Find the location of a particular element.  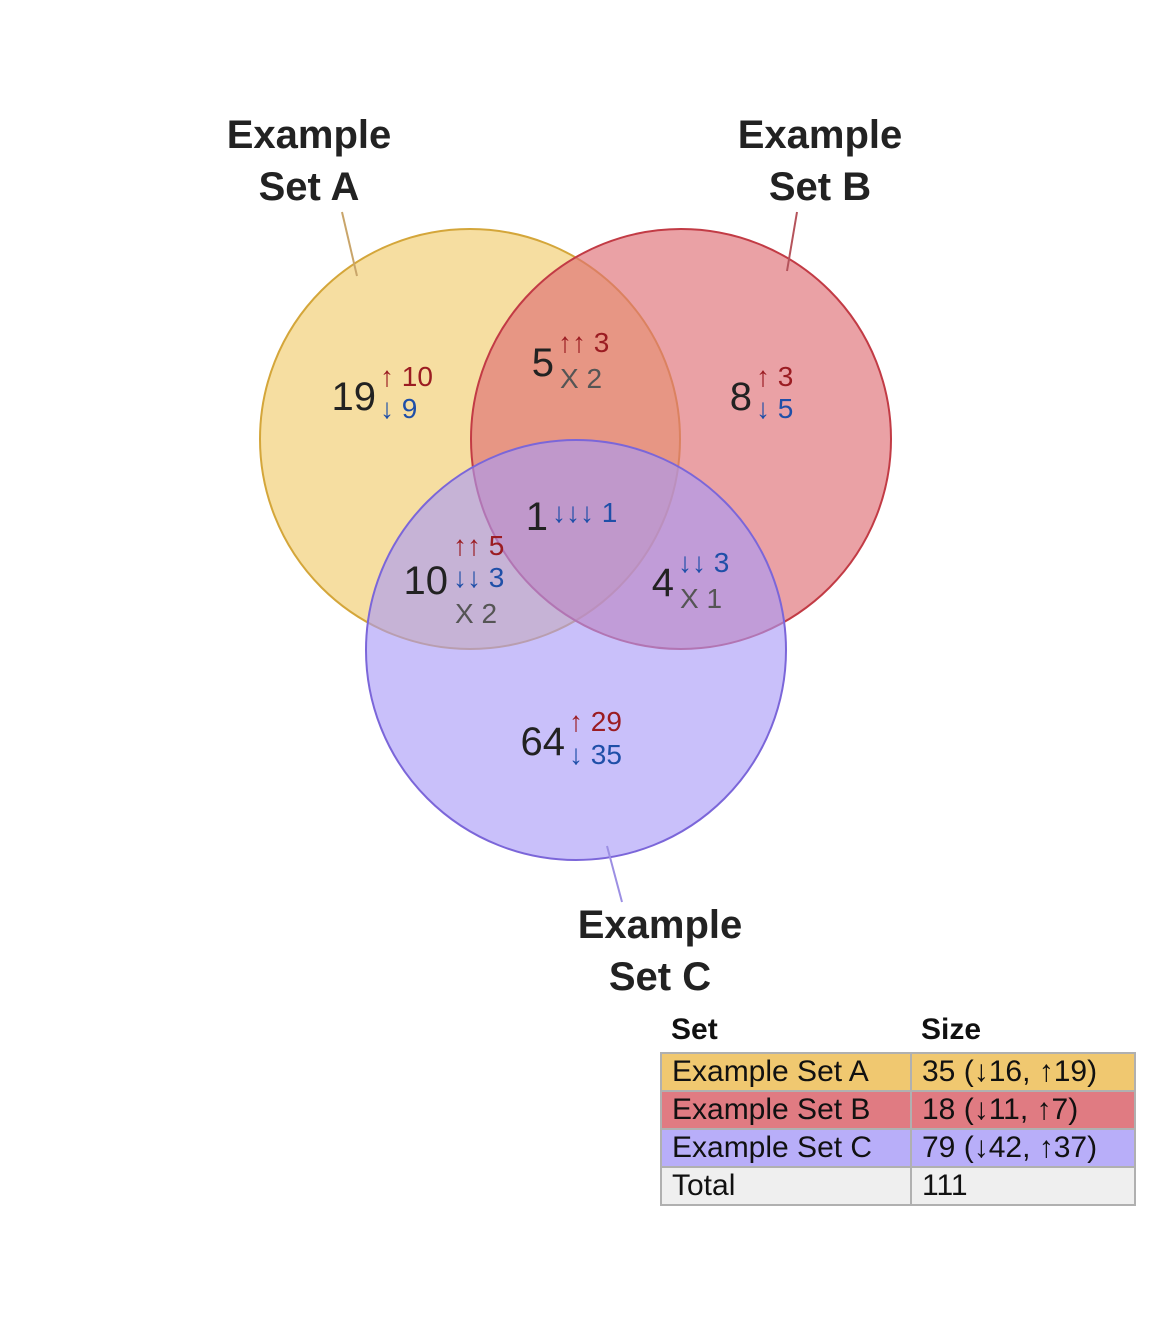

table-row-set-a: Example Set A 35 (↓16, ↑19) is located at coordinates (898, 1072).